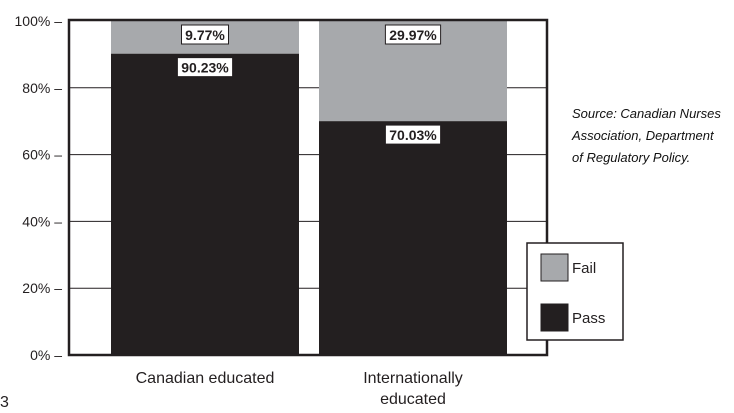 The height and width of the screenshot is (413, 734). I want to click on y-tick-label: 80% –, so click(42, 88).